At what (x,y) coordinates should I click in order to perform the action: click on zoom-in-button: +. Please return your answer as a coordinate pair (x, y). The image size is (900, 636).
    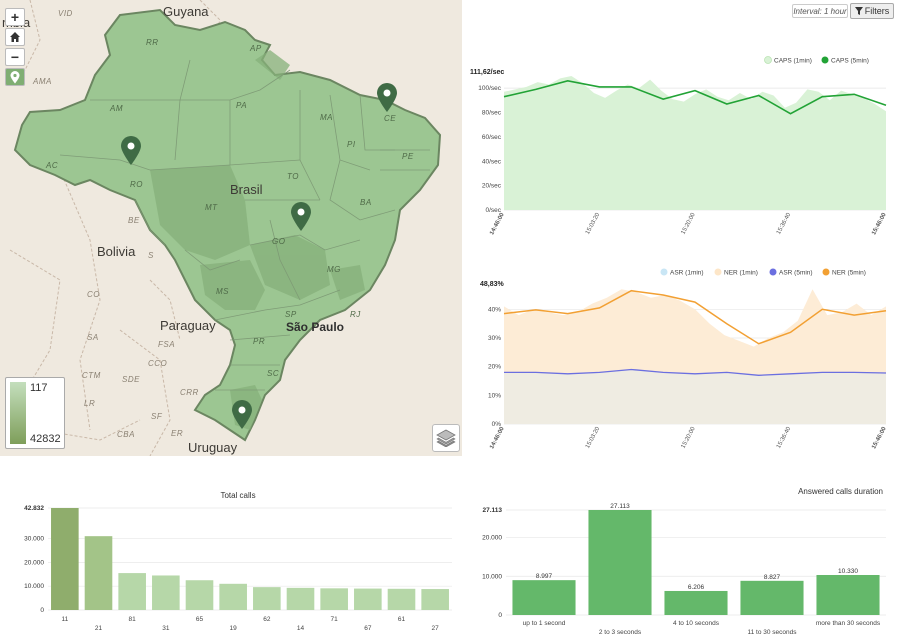
    Looking at the image, I should click on (15, 17).